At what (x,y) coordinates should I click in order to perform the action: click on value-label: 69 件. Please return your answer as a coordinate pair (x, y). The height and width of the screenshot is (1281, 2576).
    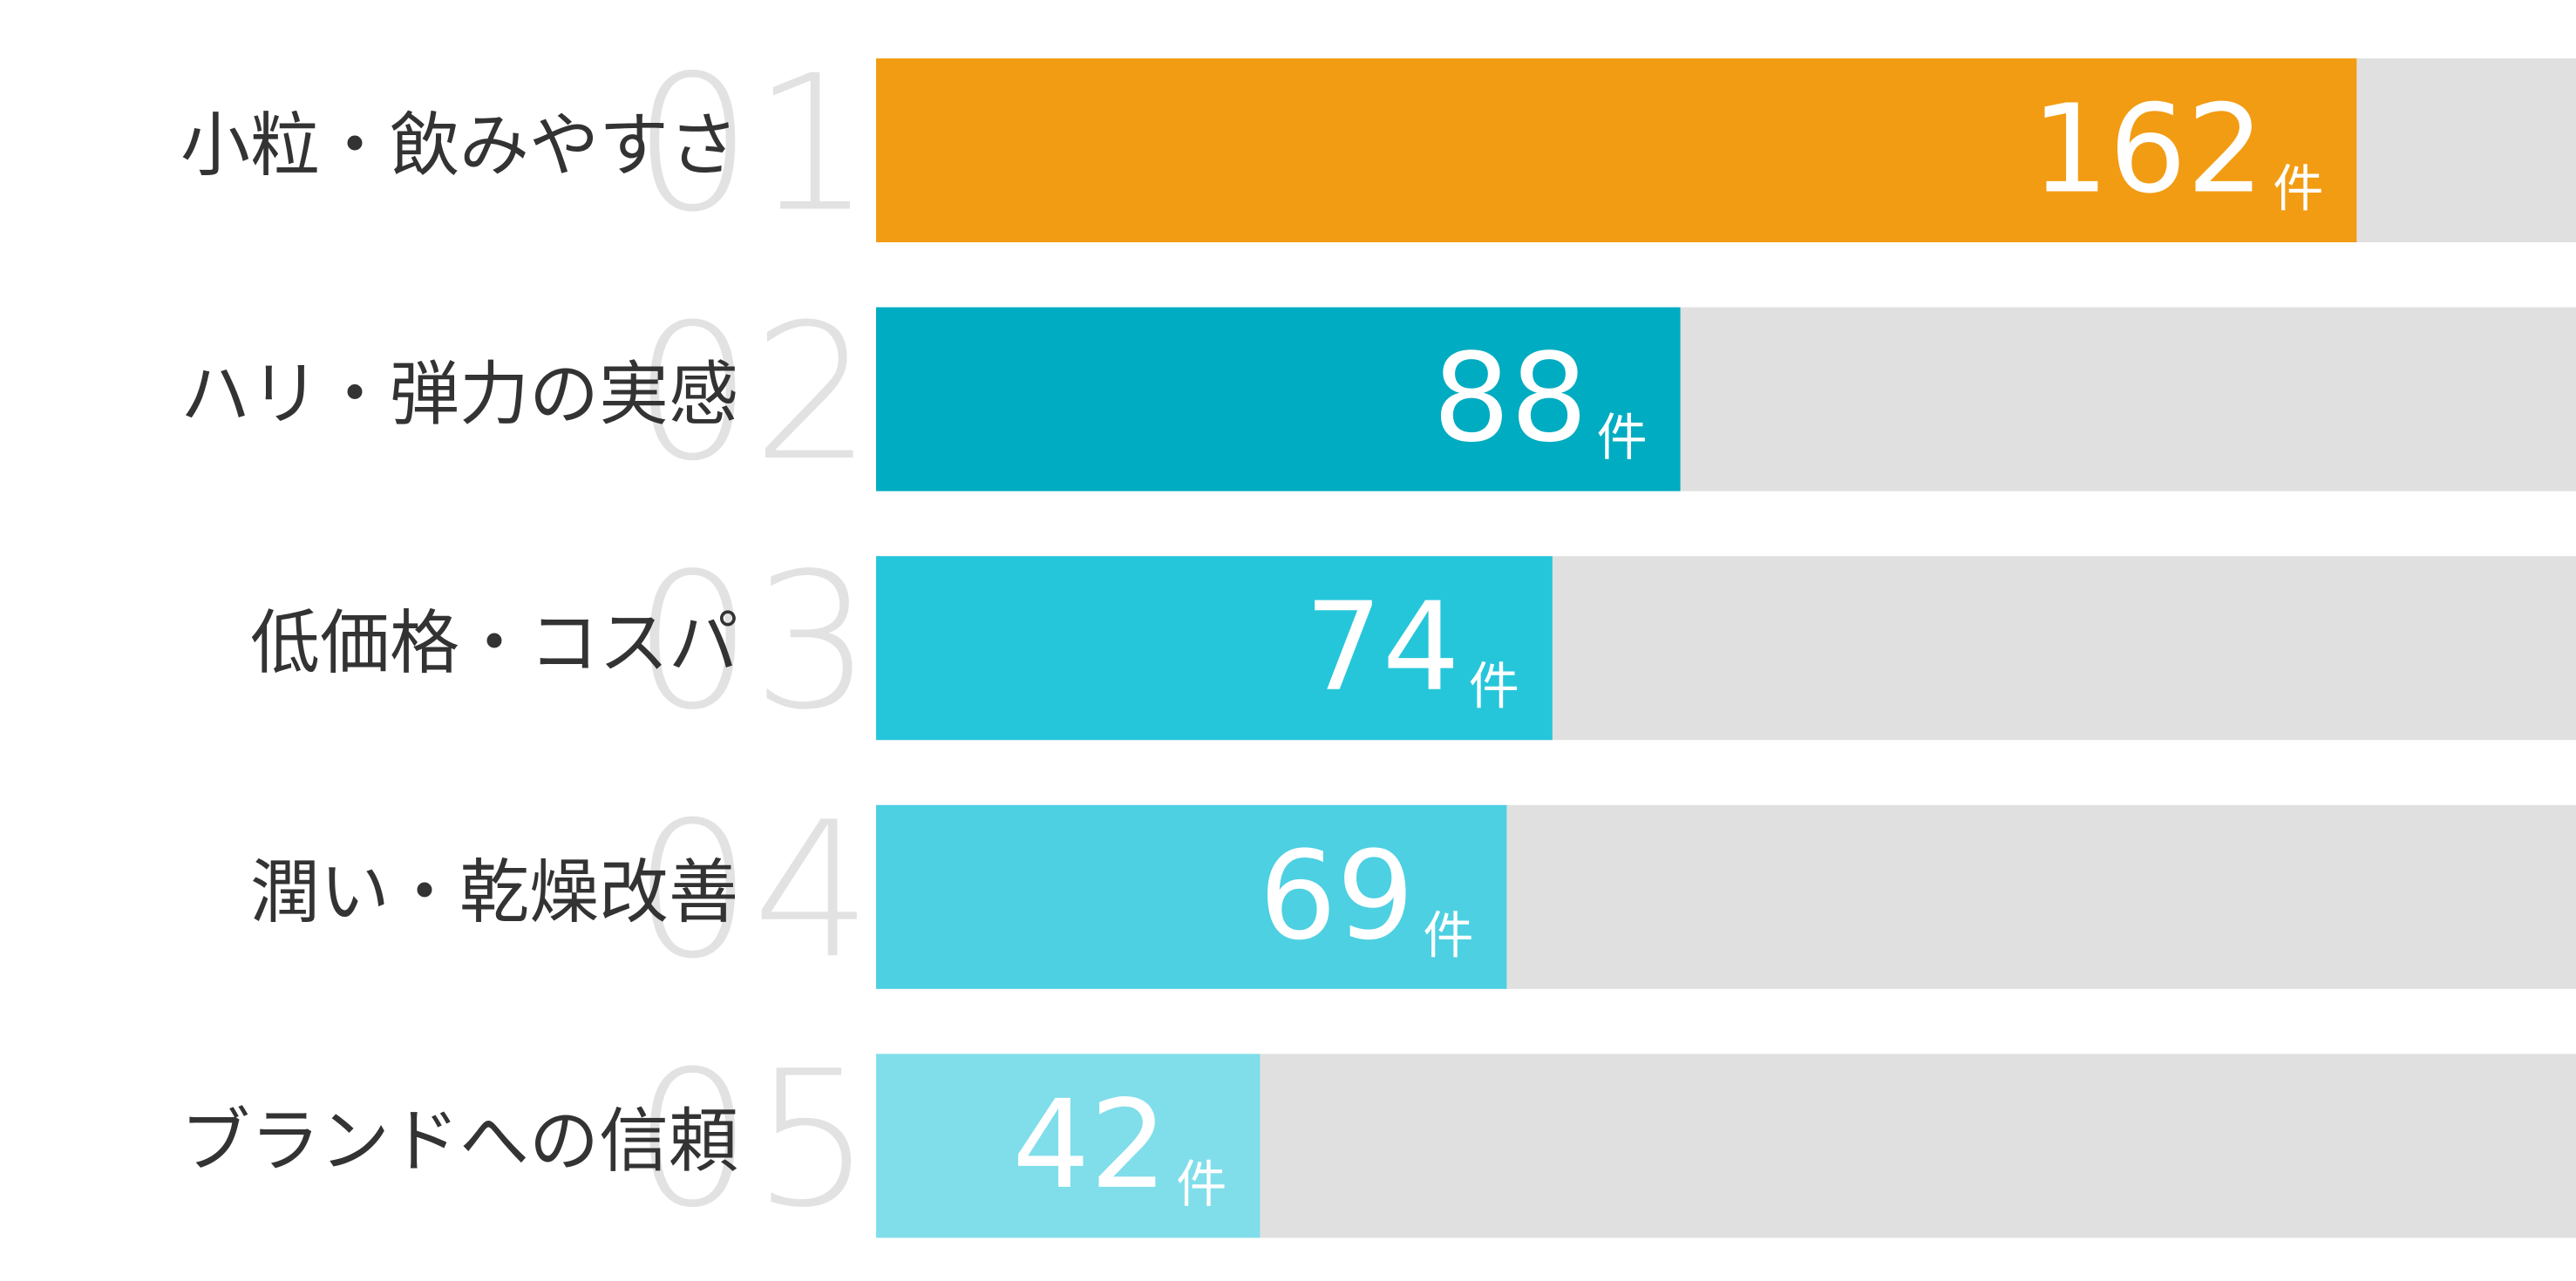
    Looking at the image, I should click on (1366, 896).